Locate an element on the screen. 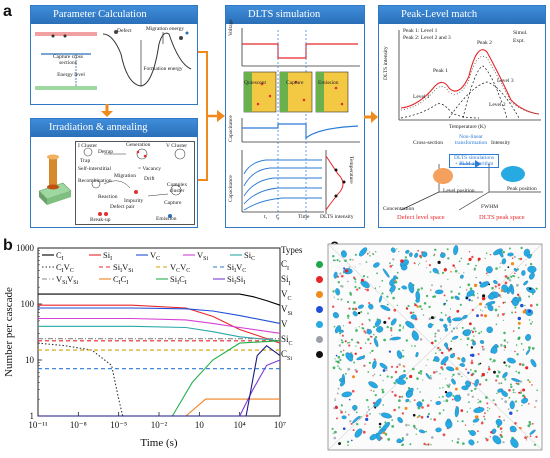  intensity-label: Intensity is located at coordinates (501, 143).